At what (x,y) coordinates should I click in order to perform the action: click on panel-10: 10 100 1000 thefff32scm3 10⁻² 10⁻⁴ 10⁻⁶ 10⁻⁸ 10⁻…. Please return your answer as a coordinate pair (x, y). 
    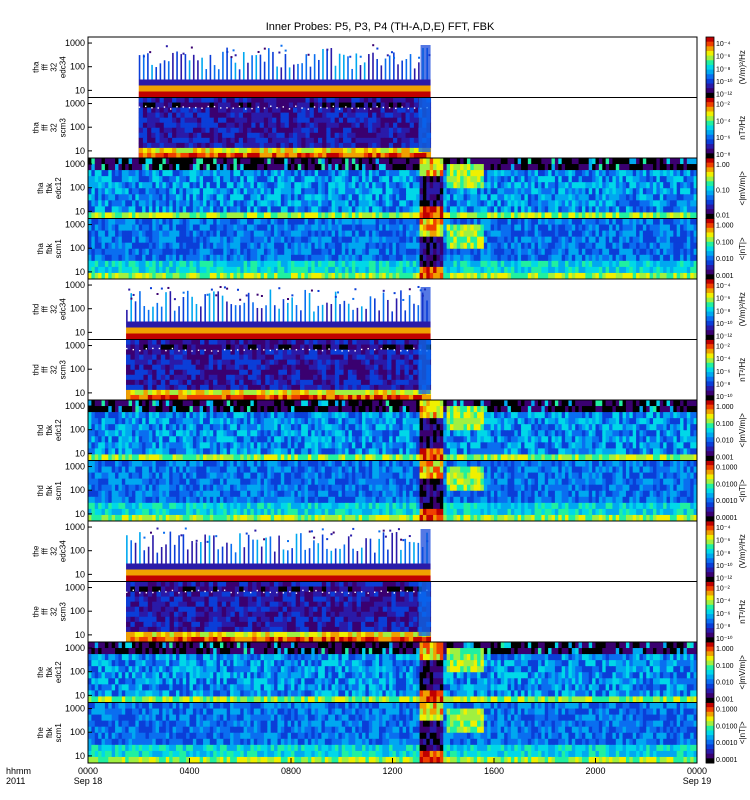
    Looking at the image, I should click on (389, 612).